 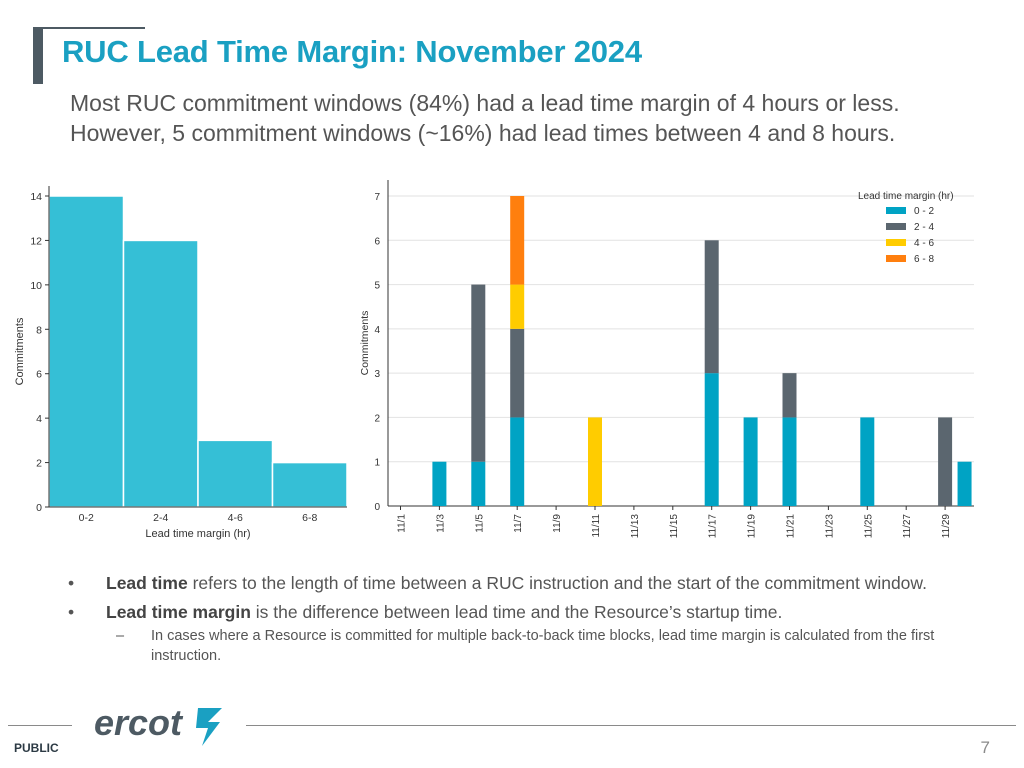 I want to click on y-tick-label: 1, so click(x=377, y=463).